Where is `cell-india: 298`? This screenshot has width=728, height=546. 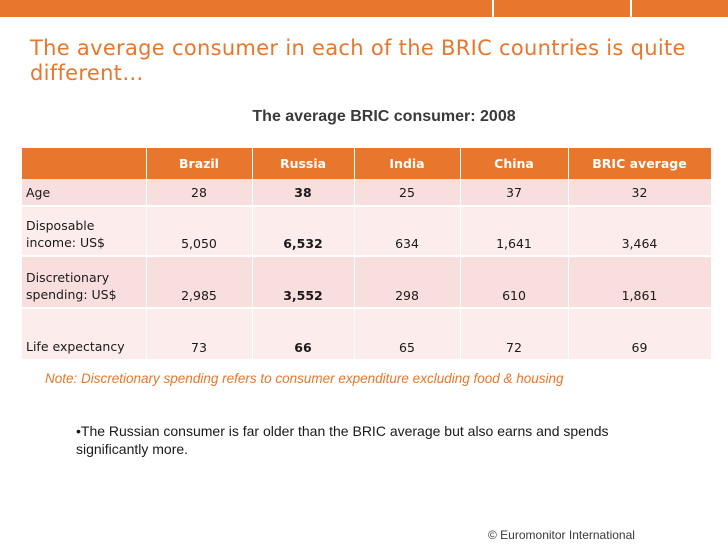
cell-india: 298 is located at coordinates (407, 282).